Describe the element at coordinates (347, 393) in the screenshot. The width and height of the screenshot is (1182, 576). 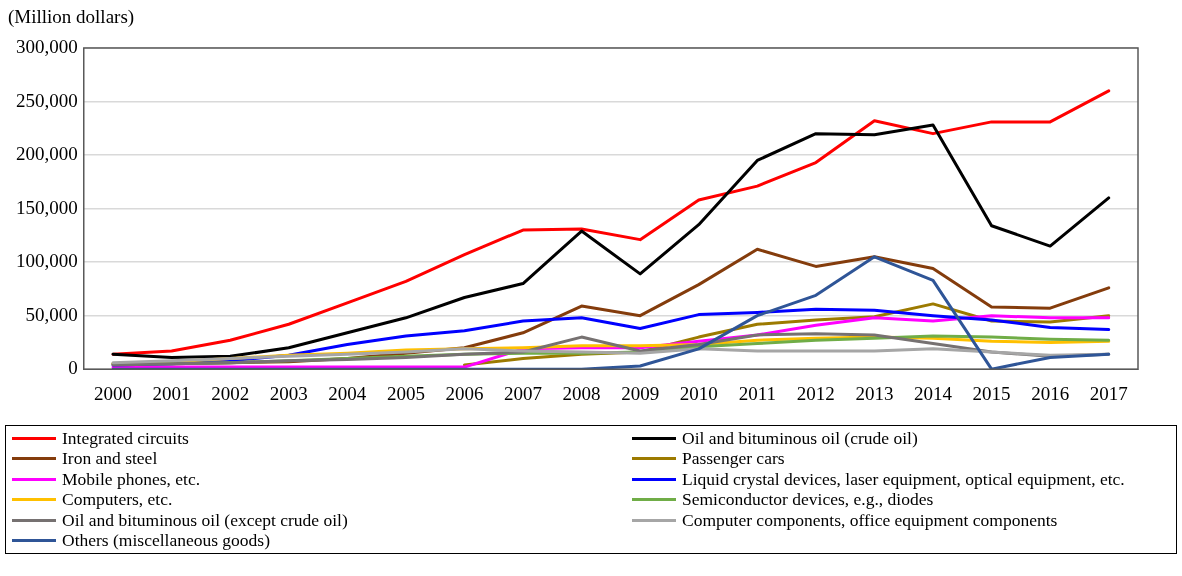
I see `x-tick-label: 2004` at that location.